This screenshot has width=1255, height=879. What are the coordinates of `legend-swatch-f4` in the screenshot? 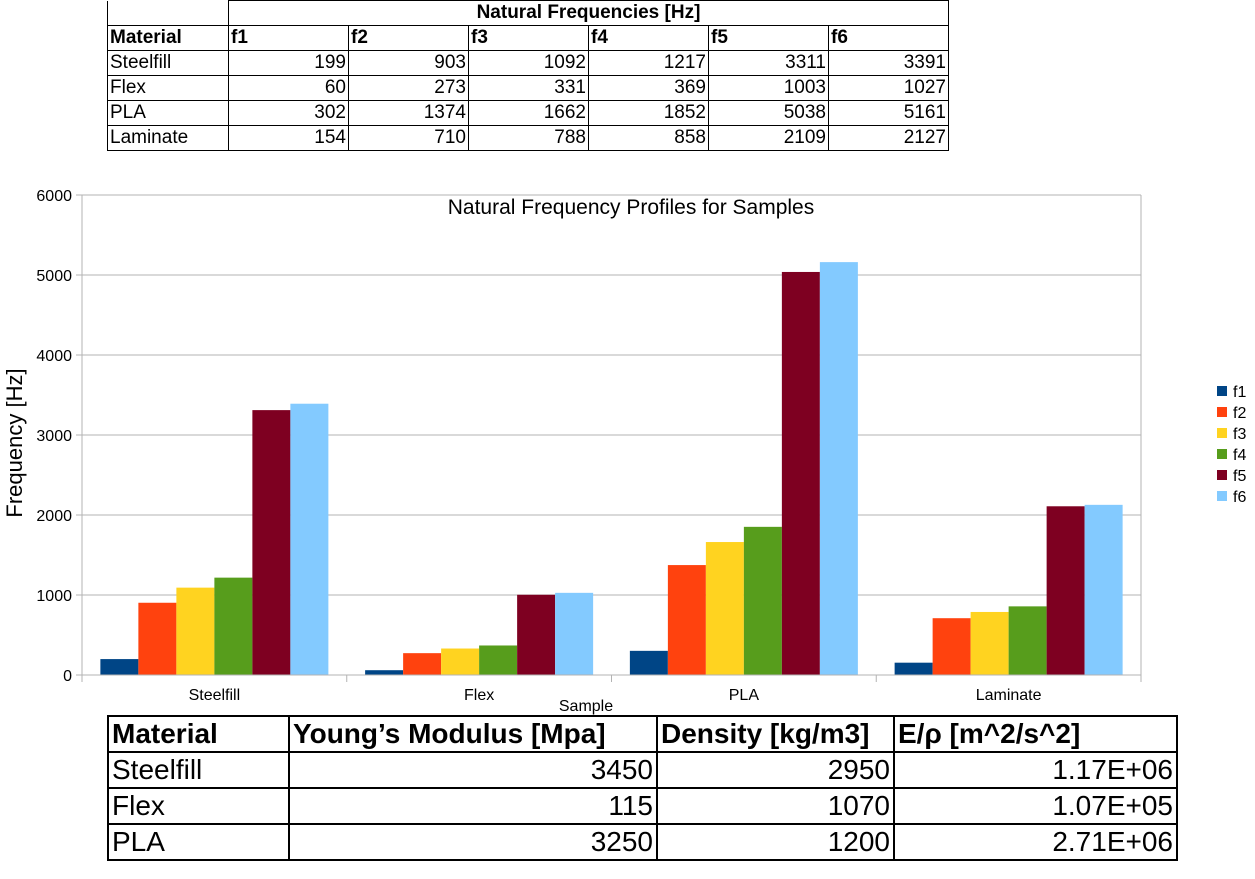 It's located at (1222, 454).